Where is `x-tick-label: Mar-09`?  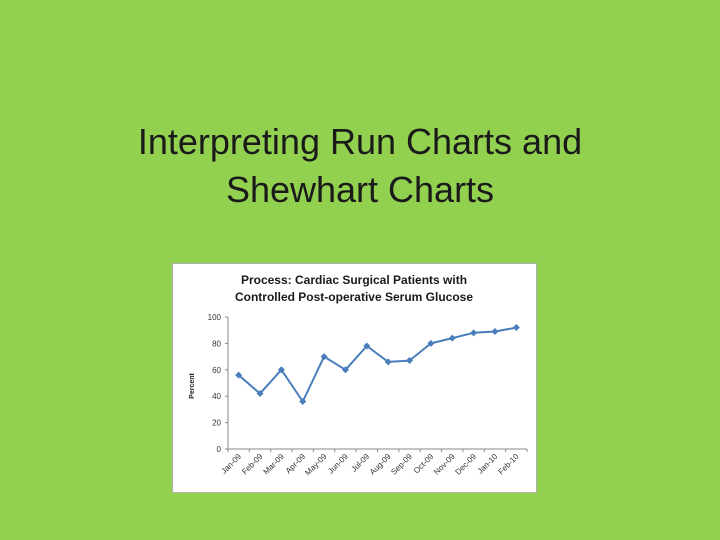
x-tick-label: Mar-09 is located at coordinates (274, 464).